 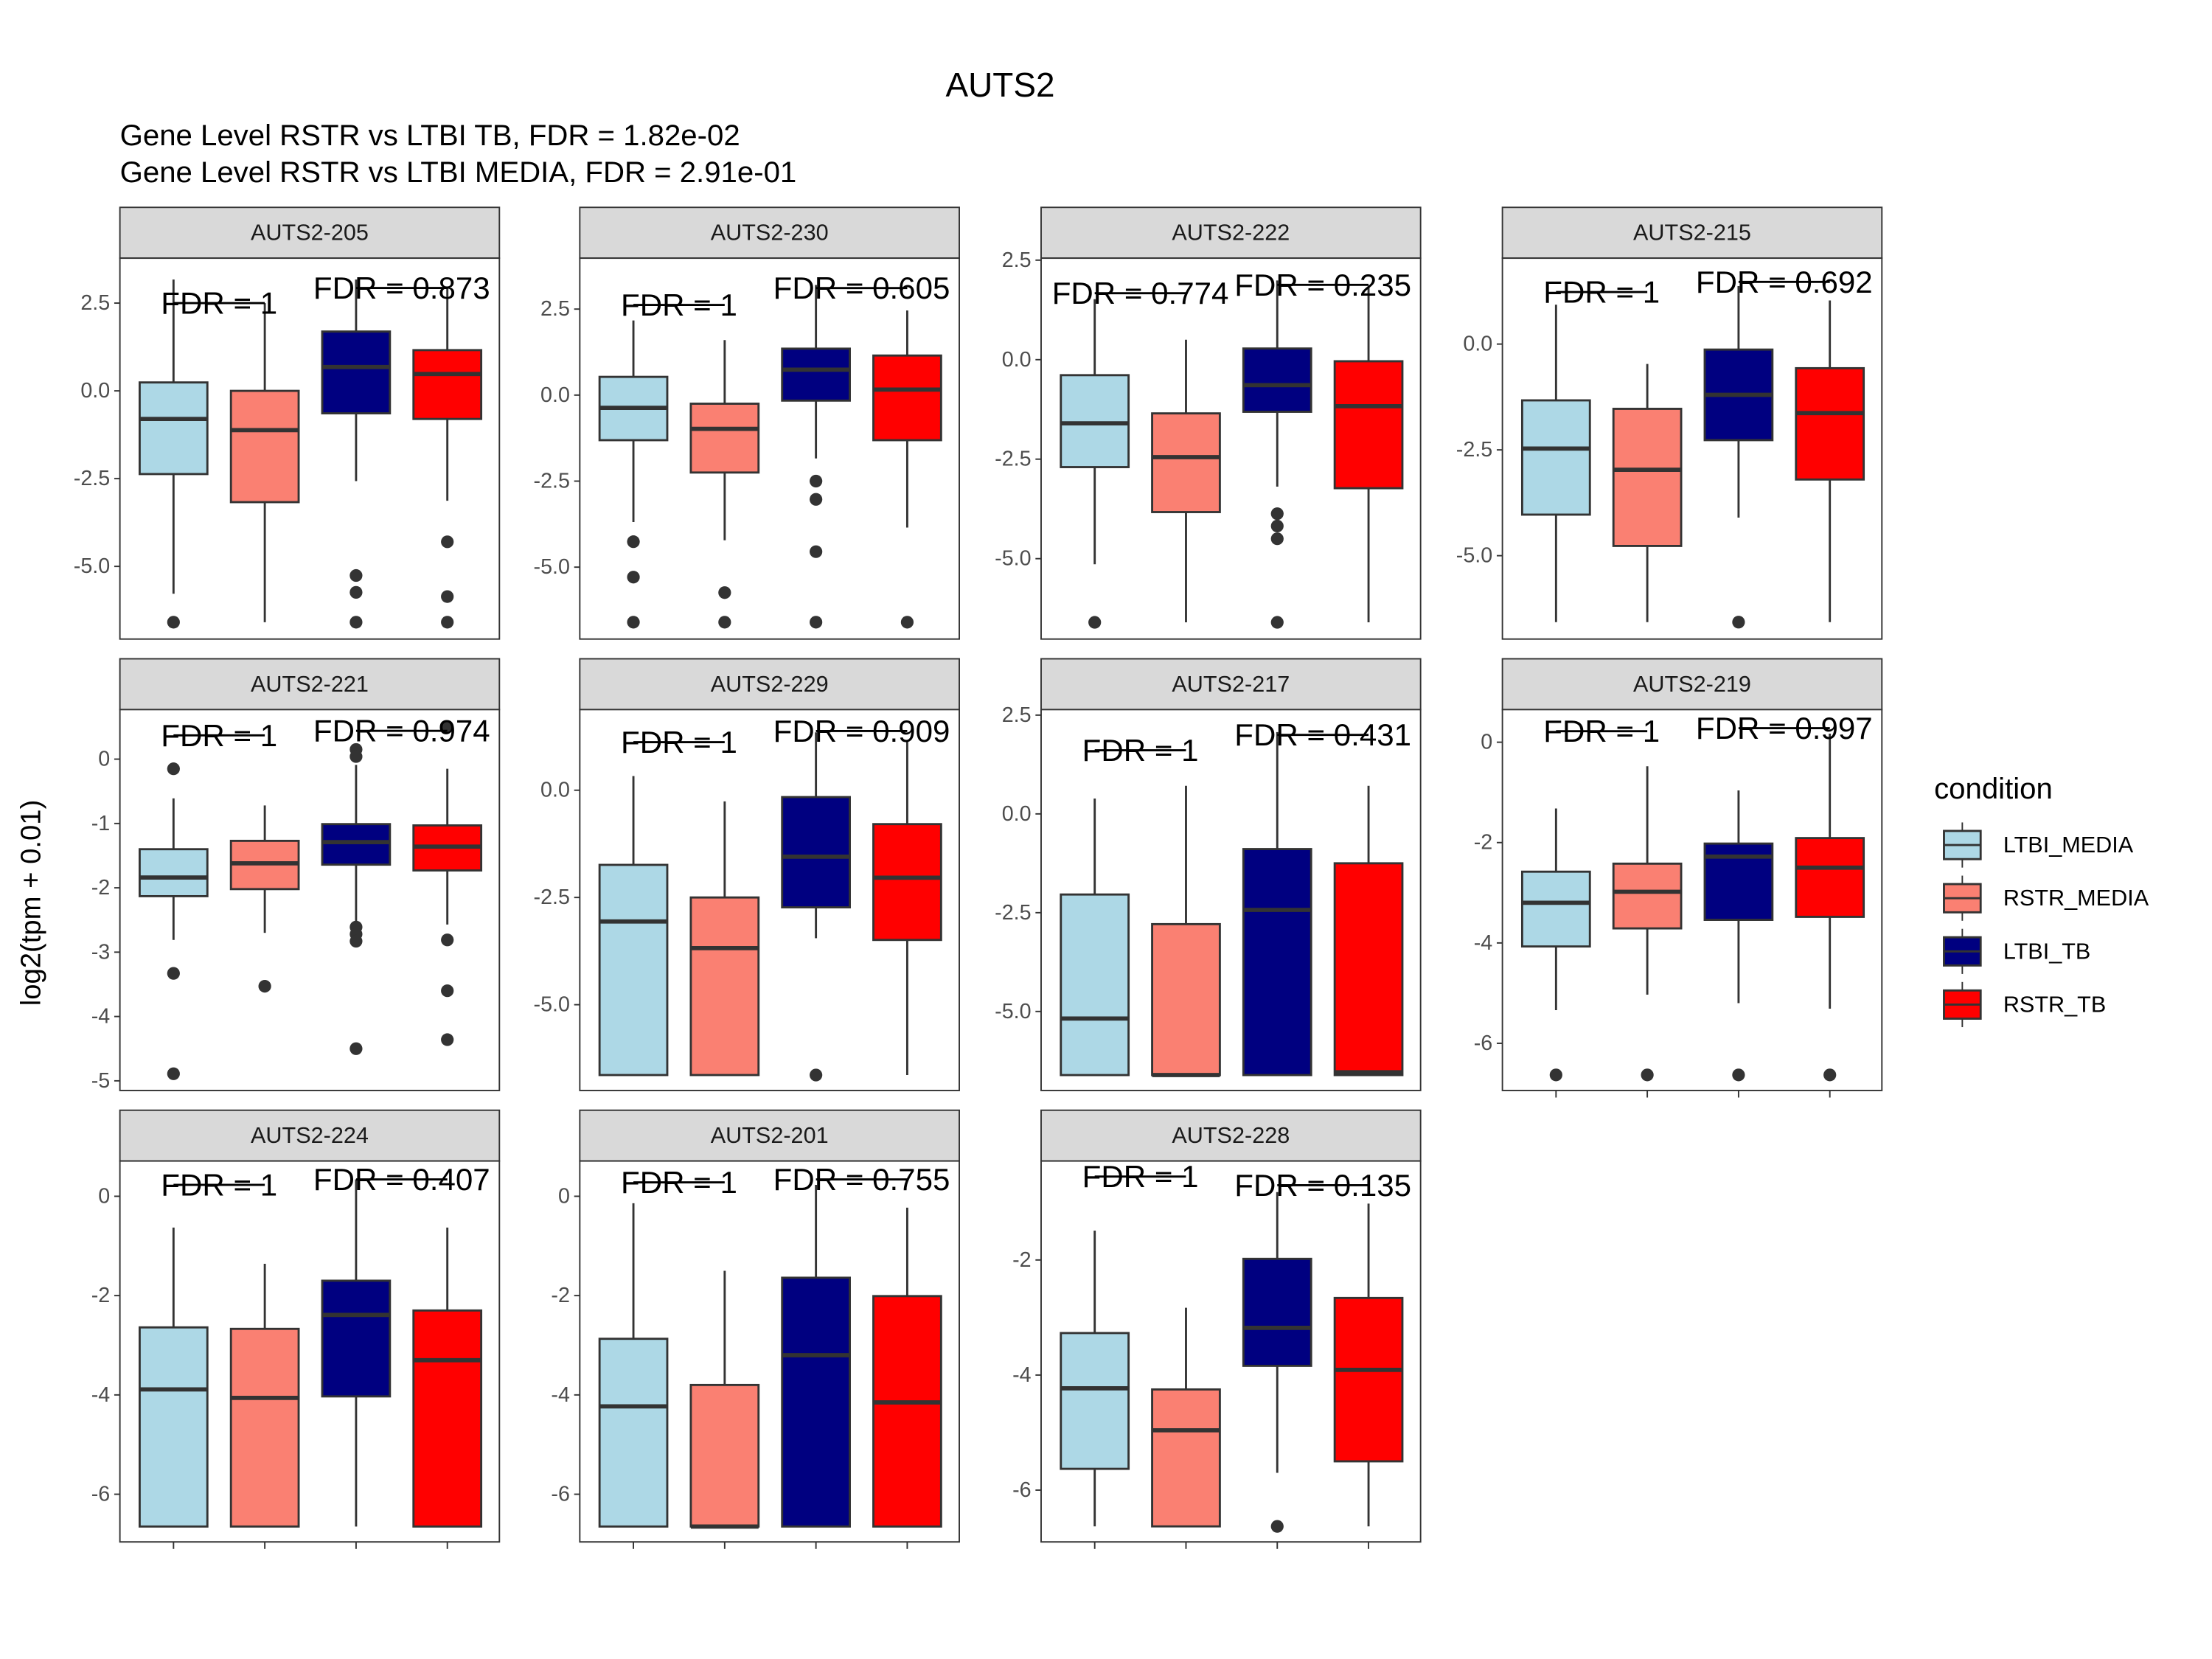 What do you see at coordinates (2047, 951) in the screenshot?
I see `legend-label: LTBI_TB` at bounding box center [2047, 951].